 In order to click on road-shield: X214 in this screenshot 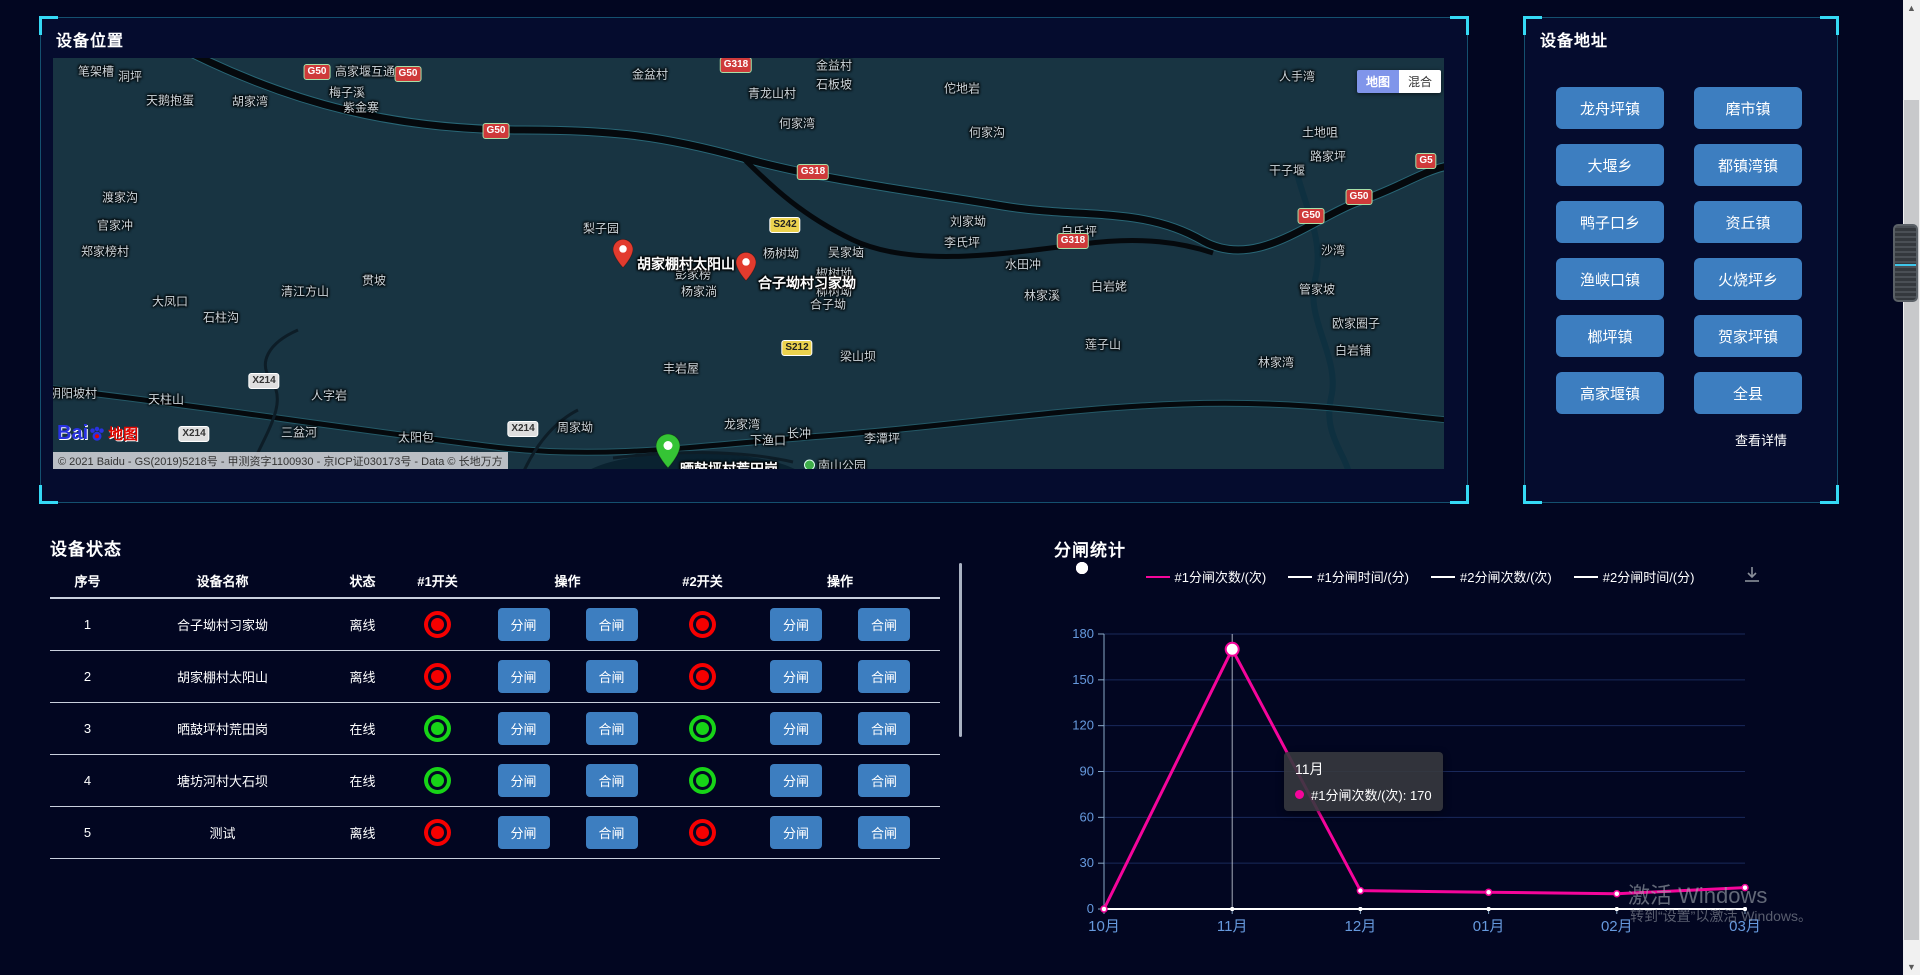, I will do `click(264, 381)`.